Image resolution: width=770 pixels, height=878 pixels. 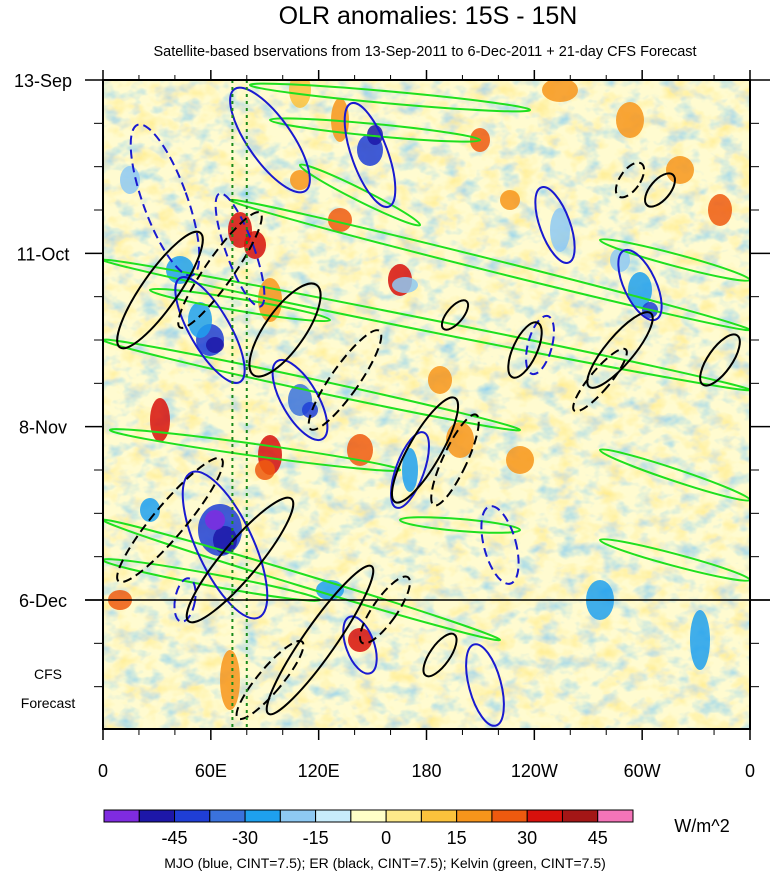 What do you see at coordinates (598, 838) in the screenshot?
I see `colorbar-tick-label: 45` at bounding box center [598, 838].